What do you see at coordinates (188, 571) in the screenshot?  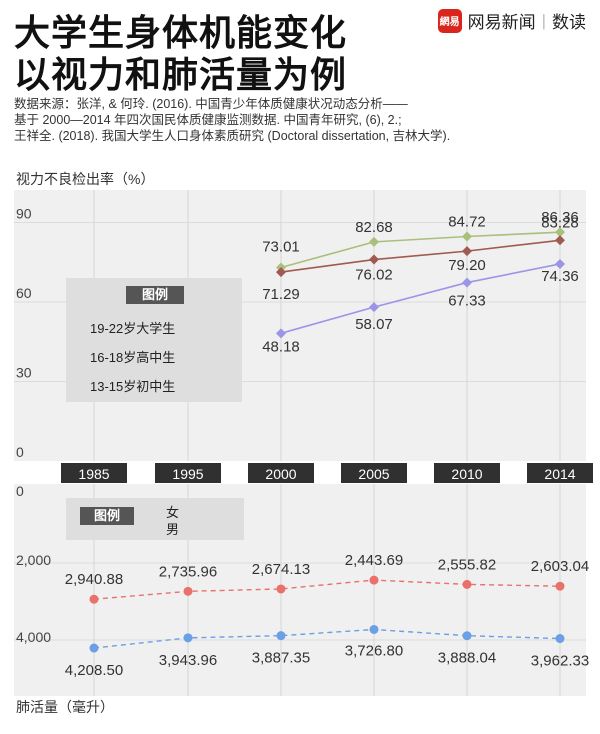 I see `lung-data-label: 2,735.96` at bounding box center [188, 571].